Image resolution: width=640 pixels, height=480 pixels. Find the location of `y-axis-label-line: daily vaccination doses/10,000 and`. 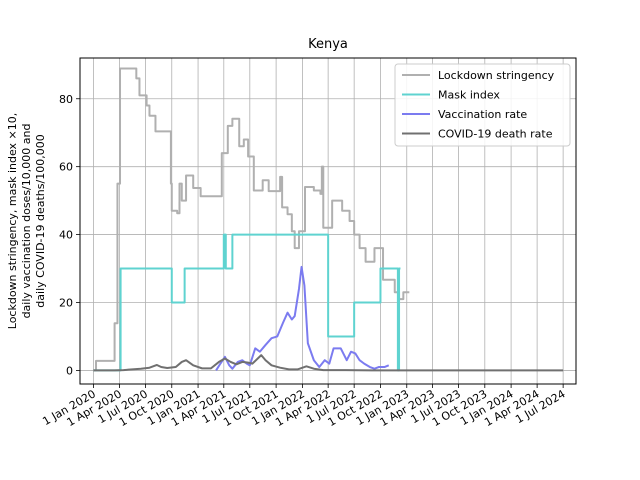

y-axis-label-line: daily vaccination doses/10,000 and is located at coordinates (26, 221).